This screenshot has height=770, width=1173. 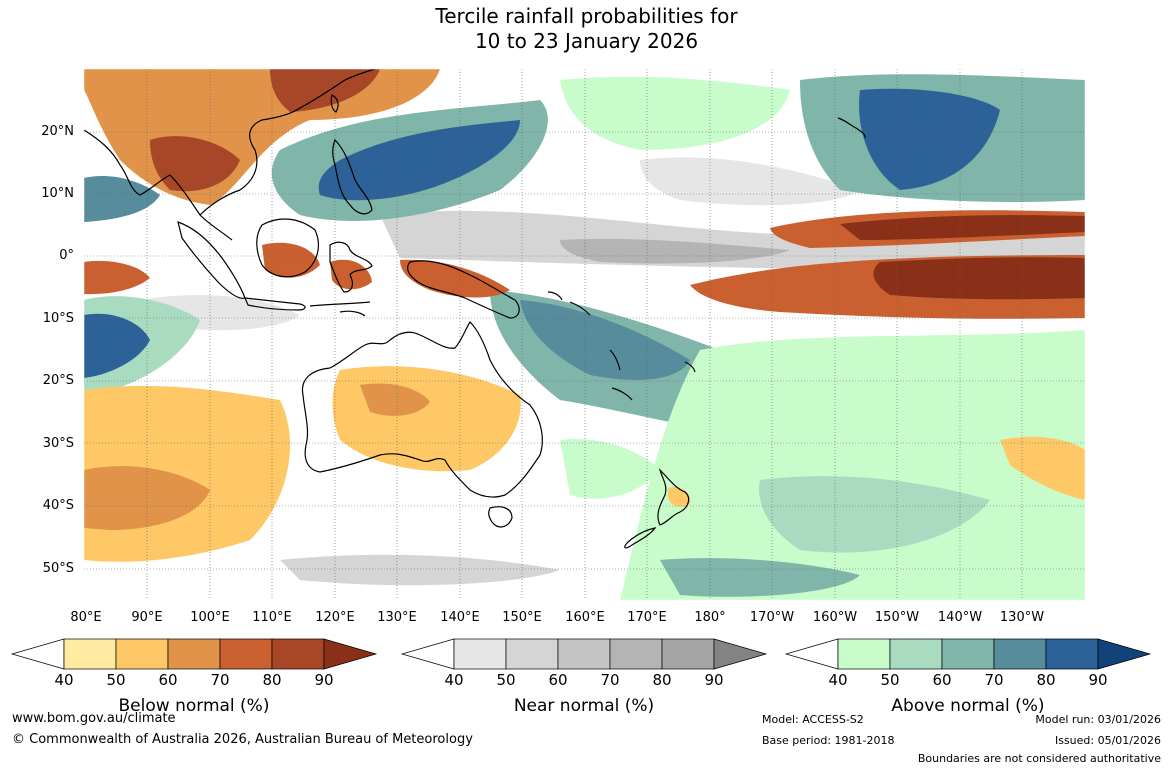 What do you see at coordinates (960, 617) in the screenshot?
I see `lon-label: 140°W` at bounding box center [960, 617].